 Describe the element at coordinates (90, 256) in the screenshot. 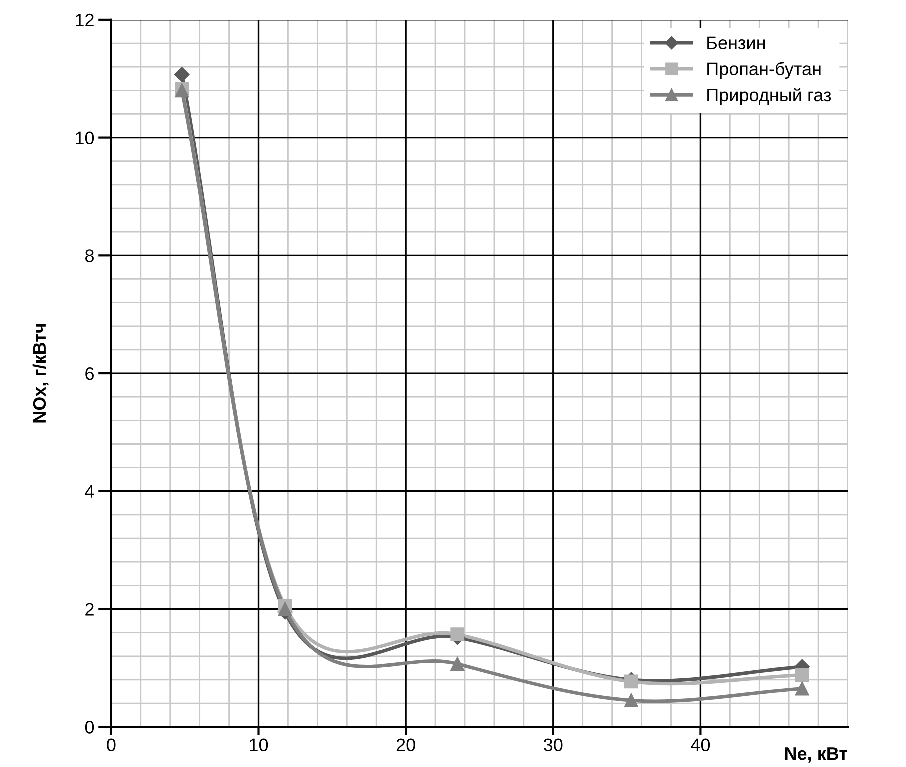

I see `y-tick-label: 8` at that location.